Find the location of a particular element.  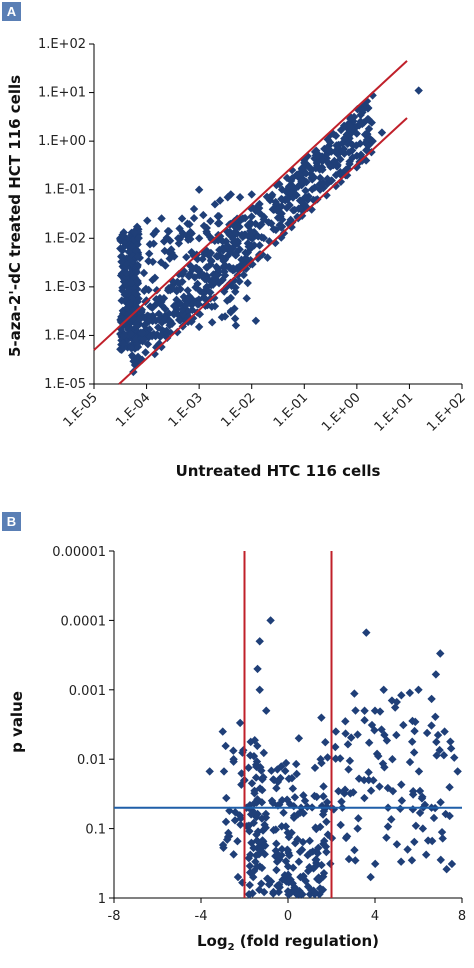

panel-a-y-axis-title: 5-aza-2'-dC treated HCT 116 cells is located at coordinates (15, 216).